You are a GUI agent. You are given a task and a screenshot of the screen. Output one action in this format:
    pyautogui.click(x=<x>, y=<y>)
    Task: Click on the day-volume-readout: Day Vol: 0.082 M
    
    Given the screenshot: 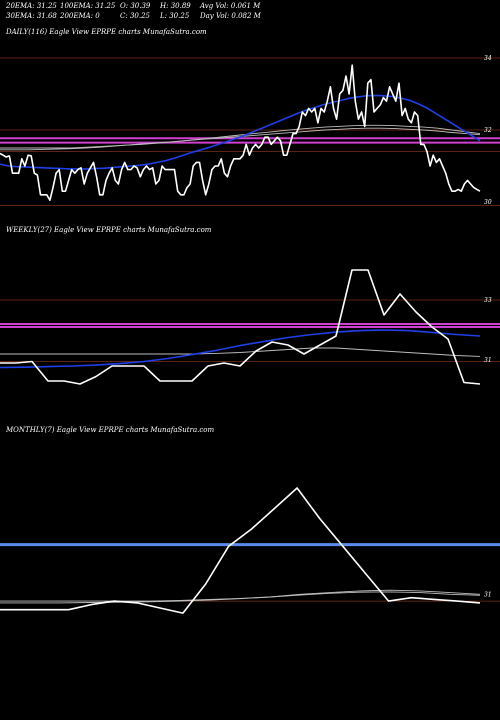 What is the action you would take?
    pyautogui.click(x=230, y=16)
    